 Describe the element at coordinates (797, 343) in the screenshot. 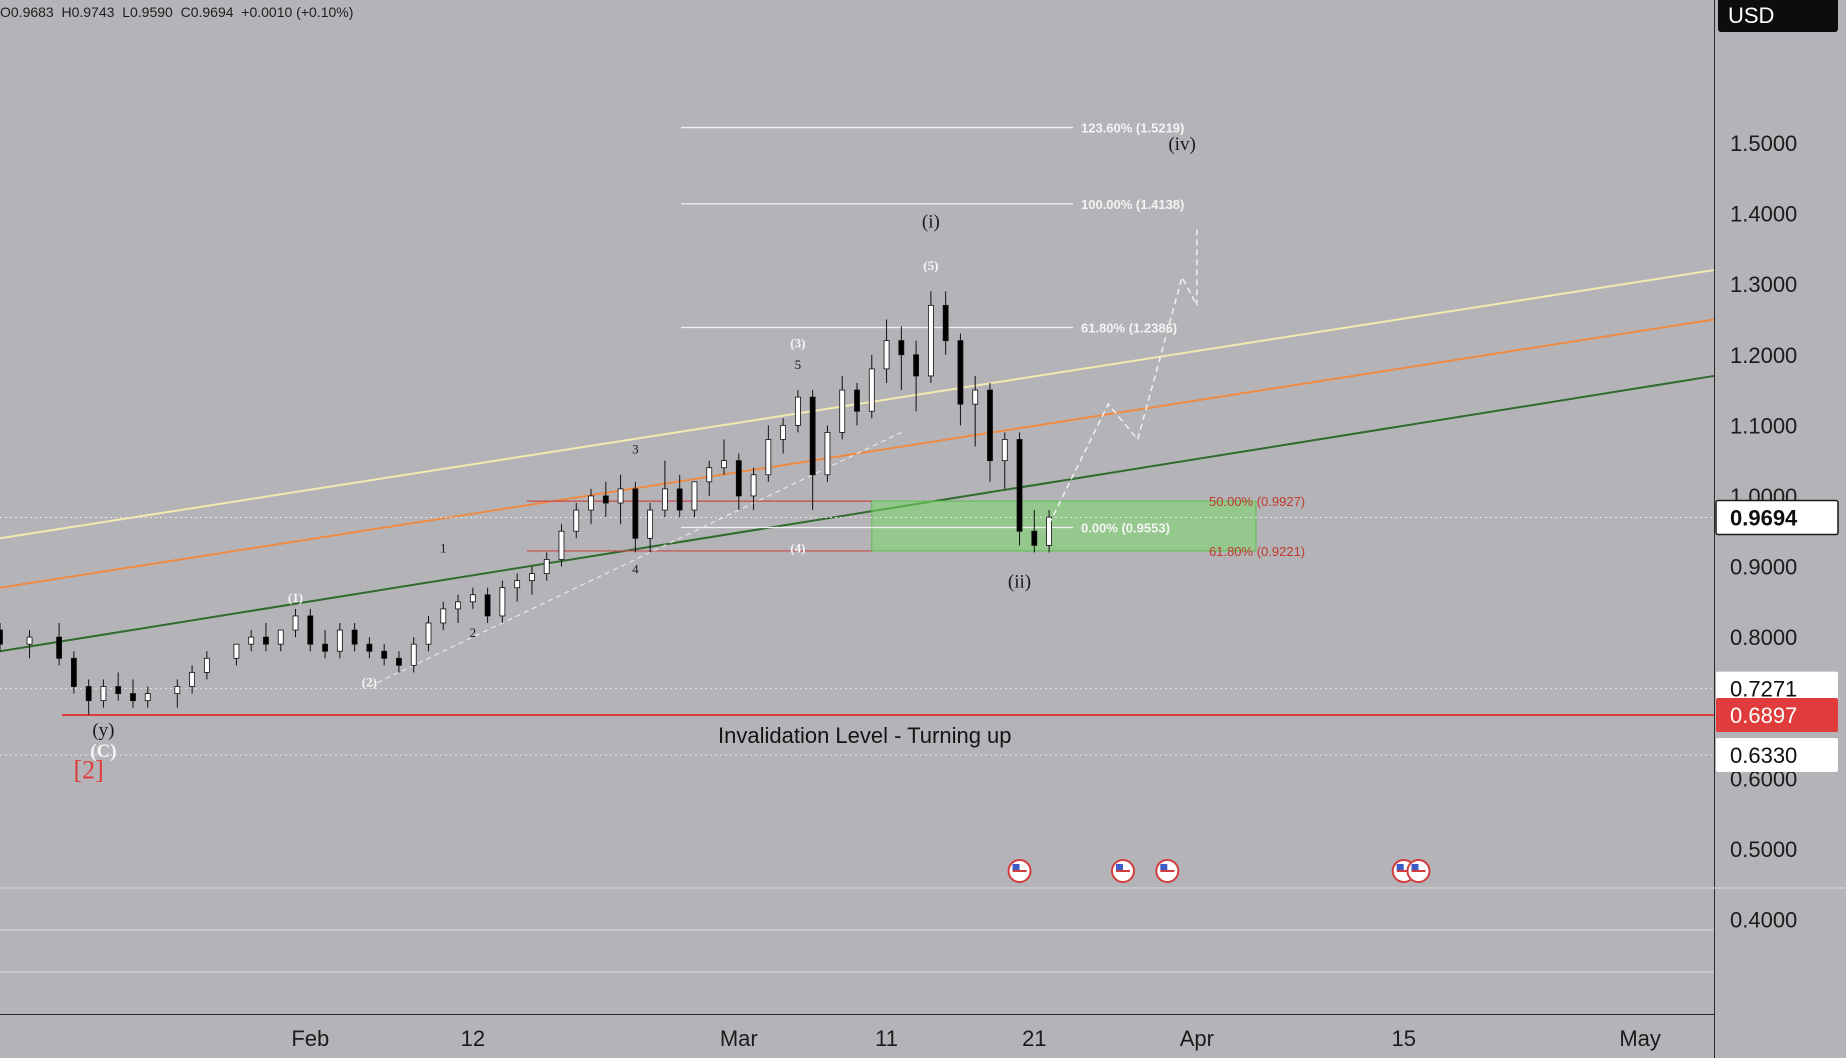

I see `wave-label: (3)` at that location.